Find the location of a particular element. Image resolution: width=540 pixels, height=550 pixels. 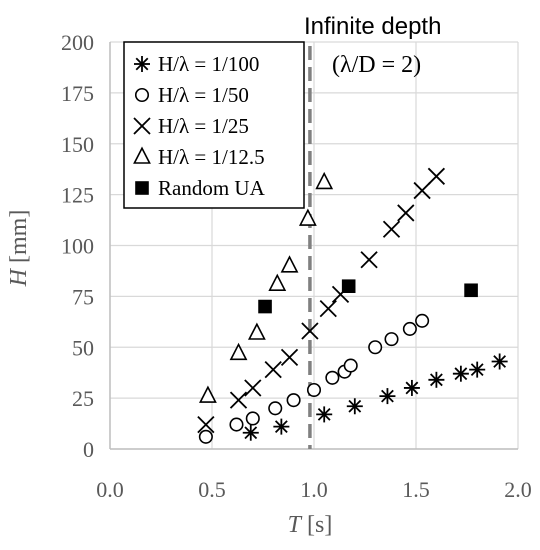

legend-item: H/λ = 1/100 is located at coordinates (196, 64).